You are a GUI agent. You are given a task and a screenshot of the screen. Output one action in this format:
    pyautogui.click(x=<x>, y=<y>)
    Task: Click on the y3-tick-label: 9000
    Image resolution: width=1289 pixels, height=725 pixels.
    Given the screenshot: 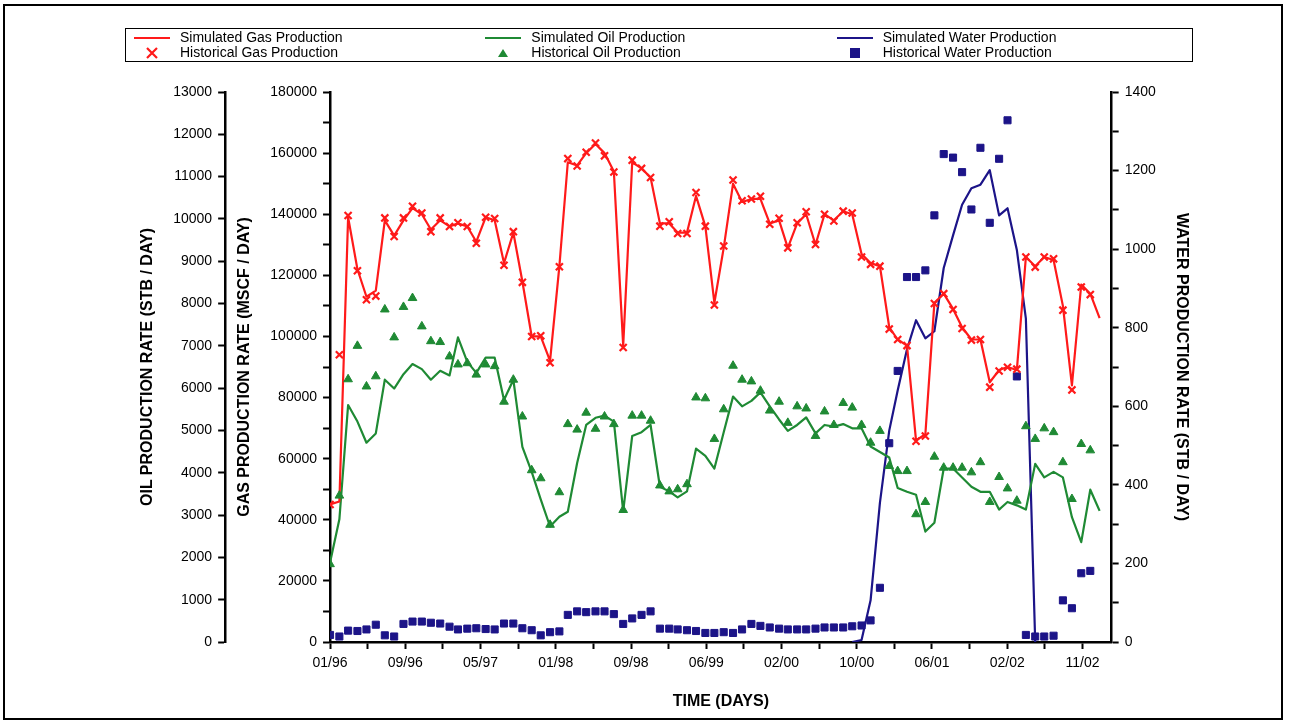 What is the action you would take?
    pyautogui.click(x=196, y=260)
    